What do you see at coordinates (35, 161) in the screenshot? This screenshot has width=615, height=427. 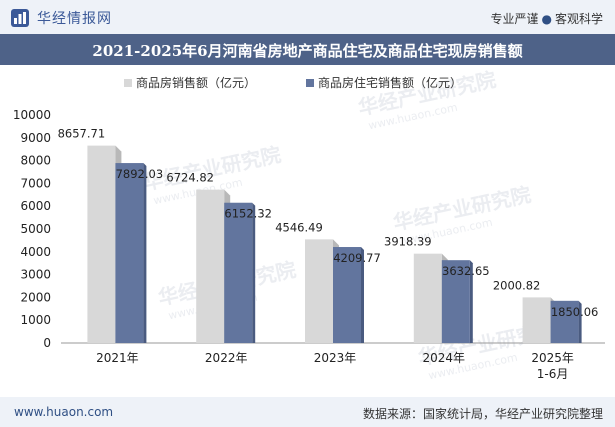 I see `y-tick-label: 8000` at bounding box center [35, 161].